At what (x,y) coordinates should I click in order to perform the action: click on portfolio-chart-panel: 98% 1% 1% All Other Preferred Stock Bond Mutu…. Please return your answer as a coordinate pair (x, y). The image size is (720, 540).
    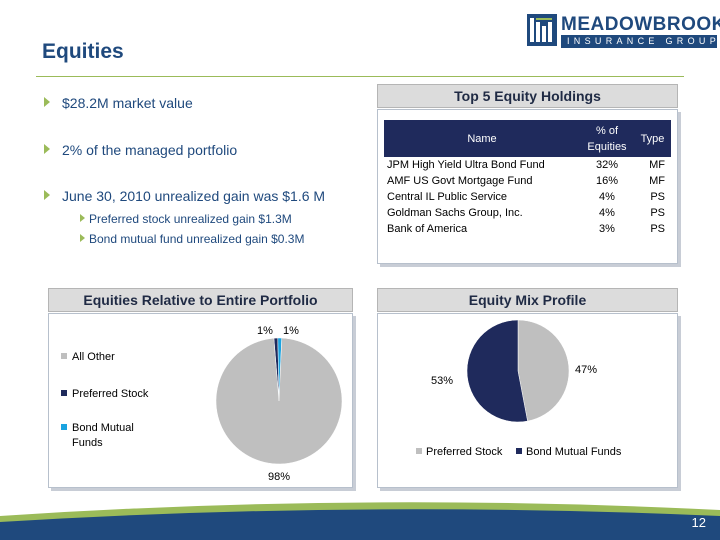
    Looking at the image, I should click on (200, 400).